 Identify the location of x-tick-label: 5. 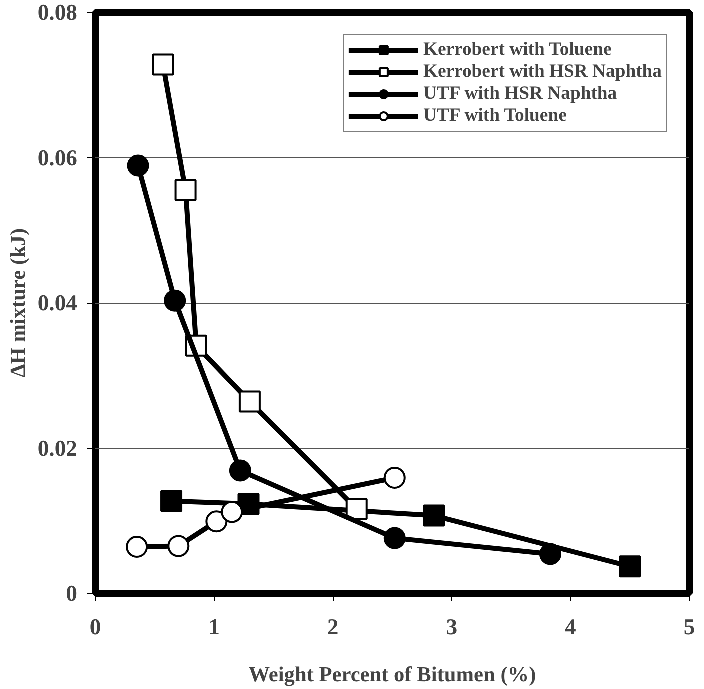
(690, 627).